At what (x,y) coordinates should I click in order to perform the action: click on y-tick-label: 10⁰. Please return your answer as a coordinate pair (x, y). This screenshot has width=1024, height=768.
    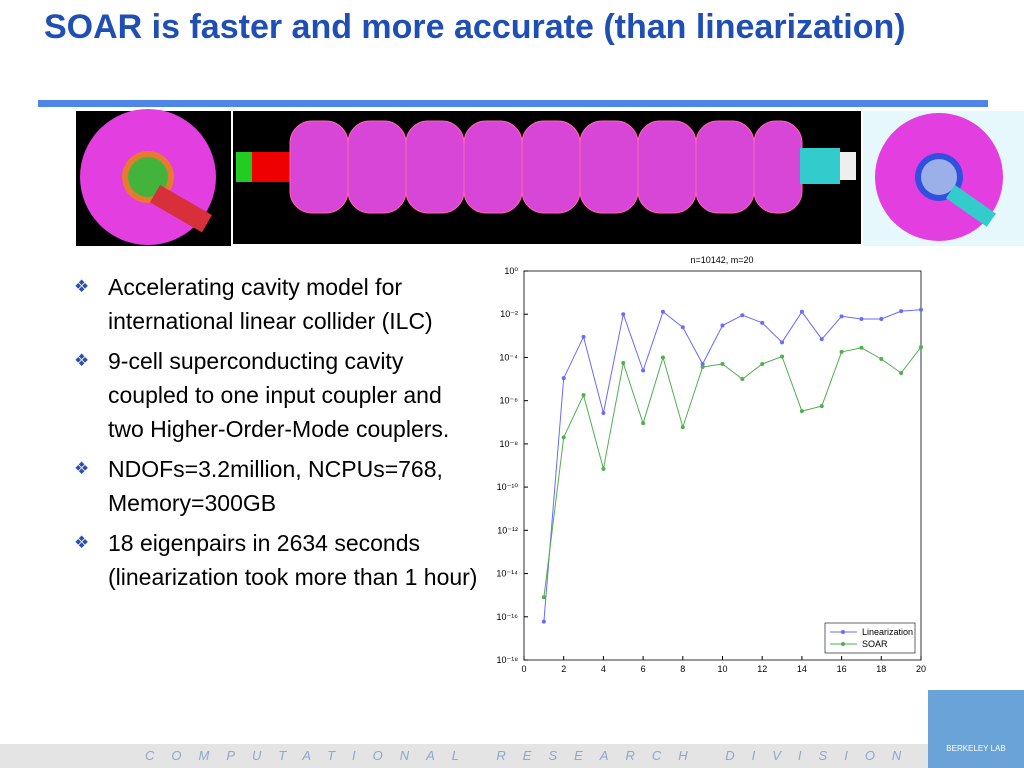
    Looking at the image, I should click on (511, 271).